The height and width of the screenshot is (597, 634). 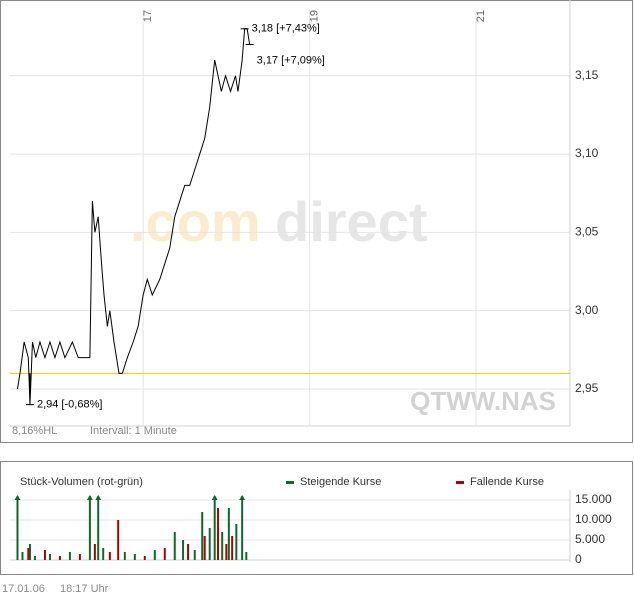 What do you see at coordinates (286, 29) in the screenshot?
I see `annotation: 3,18 [+7,43%]` at bounding box center [286, 29].